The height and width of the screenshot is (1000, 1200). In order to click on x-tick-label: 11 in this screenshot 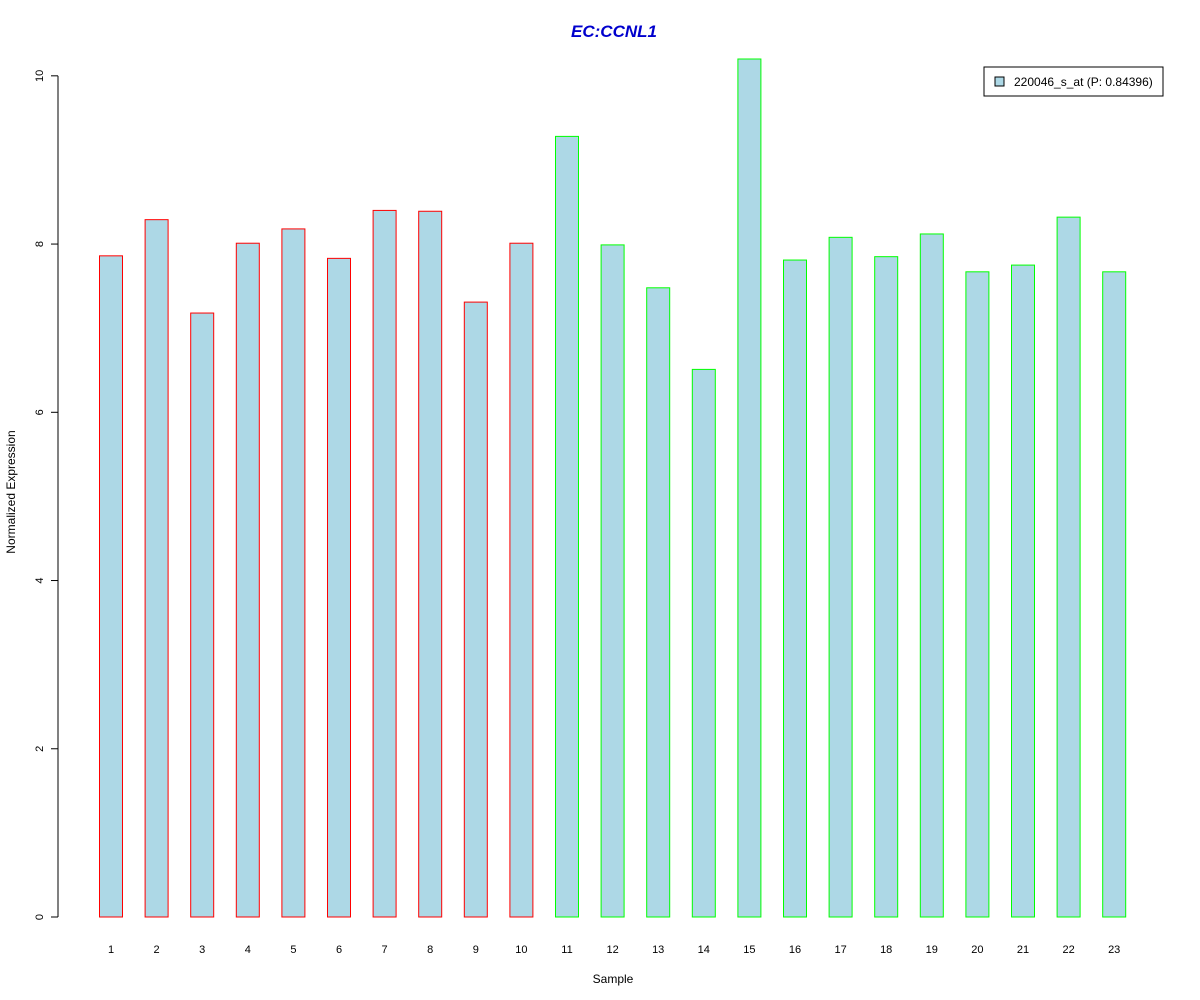, I will do `click(566, 950)`.